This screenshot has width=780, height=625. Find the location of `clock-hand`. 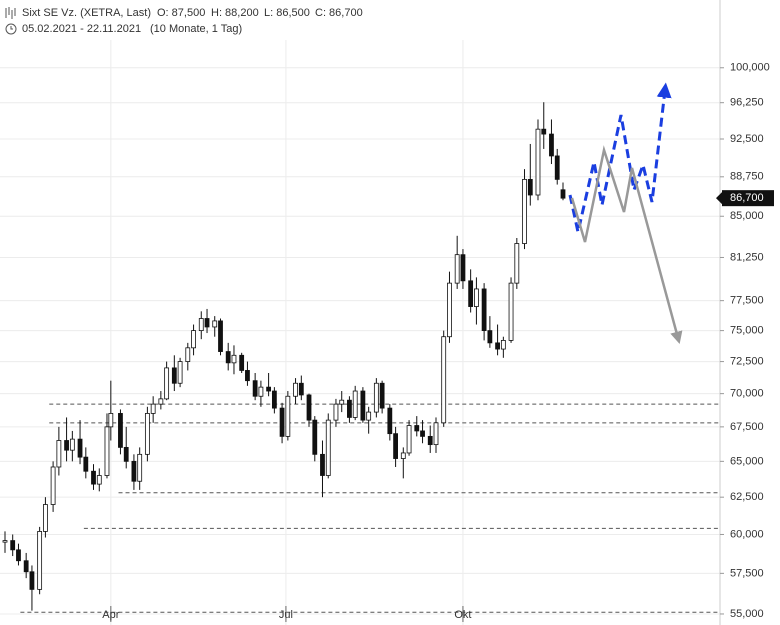

clock-hand is located at coordinates (11, 28).